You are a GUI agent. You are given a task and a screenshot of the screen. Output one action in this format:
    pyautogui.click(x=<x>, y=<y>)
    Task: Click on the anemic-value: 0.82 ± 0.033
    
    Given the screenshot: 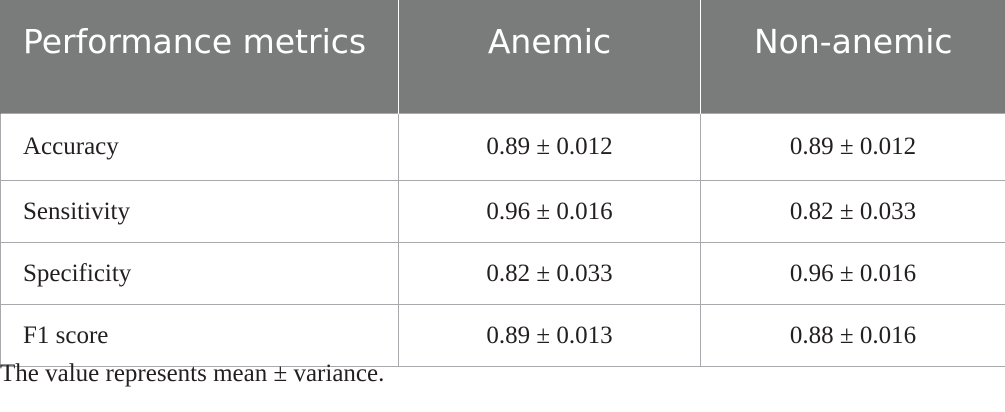 What is the action you would take?
    pyautogui.click(x=549, y=273)
    